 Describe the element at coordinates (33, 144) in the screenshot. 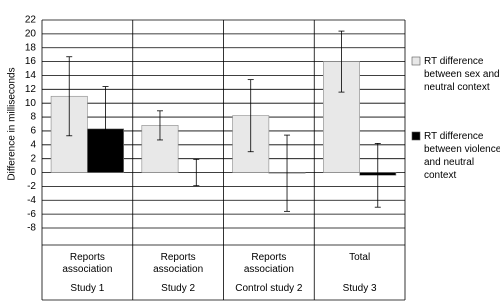

I see `y-tick-label: 4` at that location.